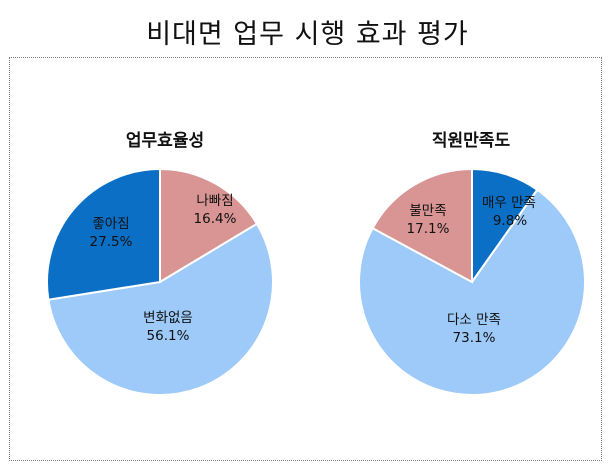 Image resolution: width=615 pixels, height=467 pixels. Describe the element at coordinates (509, 203) in the screenshot. I see `slice-label: 매우 만족` at that location.